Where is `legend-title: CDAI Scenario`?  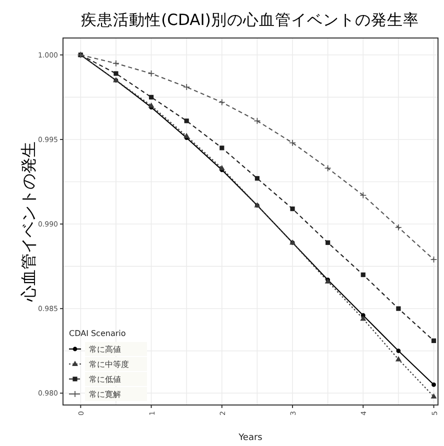 legend-title: CDAI Scenario is located at coordinates (97, 333).